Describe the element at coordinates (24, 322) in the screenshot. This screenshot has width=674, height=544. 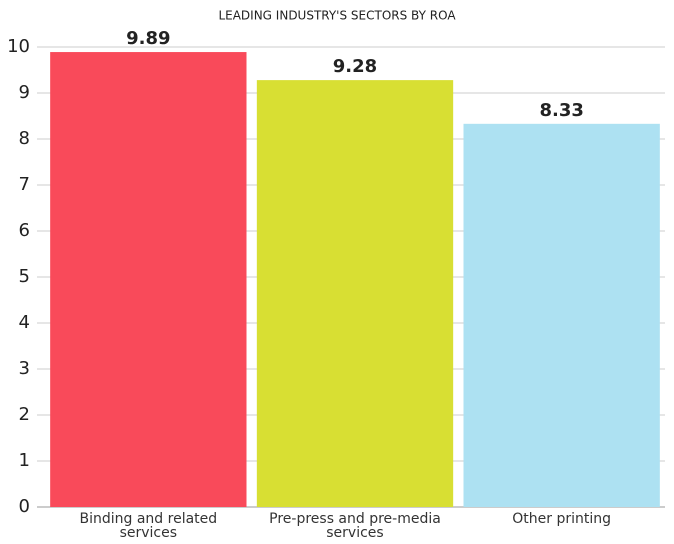
I see `y-tick-label: 4` at that location.